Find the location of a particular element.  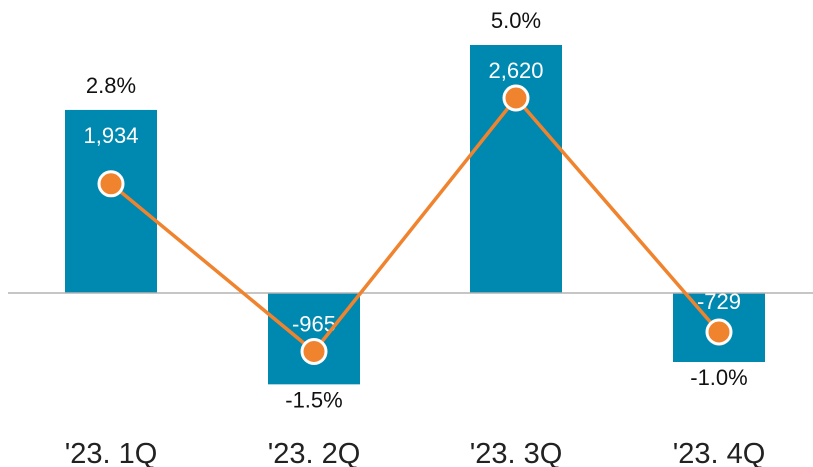

bar-value-label: -729 is located at coordinates (719, 301).